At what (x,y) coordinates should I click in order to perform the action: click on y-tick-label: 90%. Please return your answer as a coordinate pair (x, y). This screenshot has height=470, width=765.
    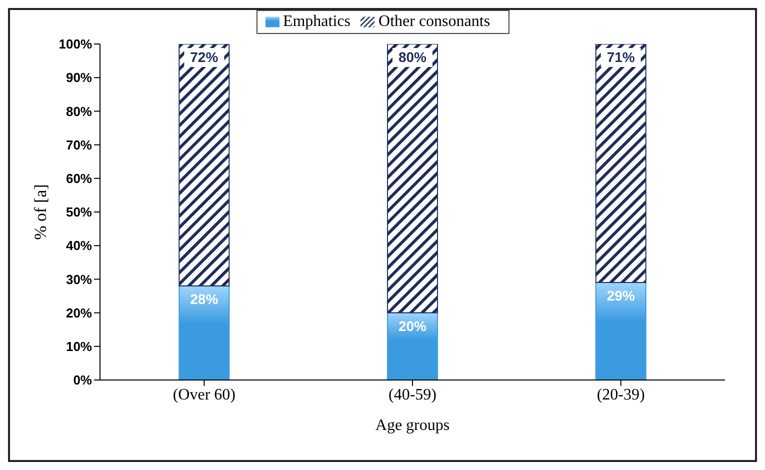
    Looking at the image, I should click on (79, 78).